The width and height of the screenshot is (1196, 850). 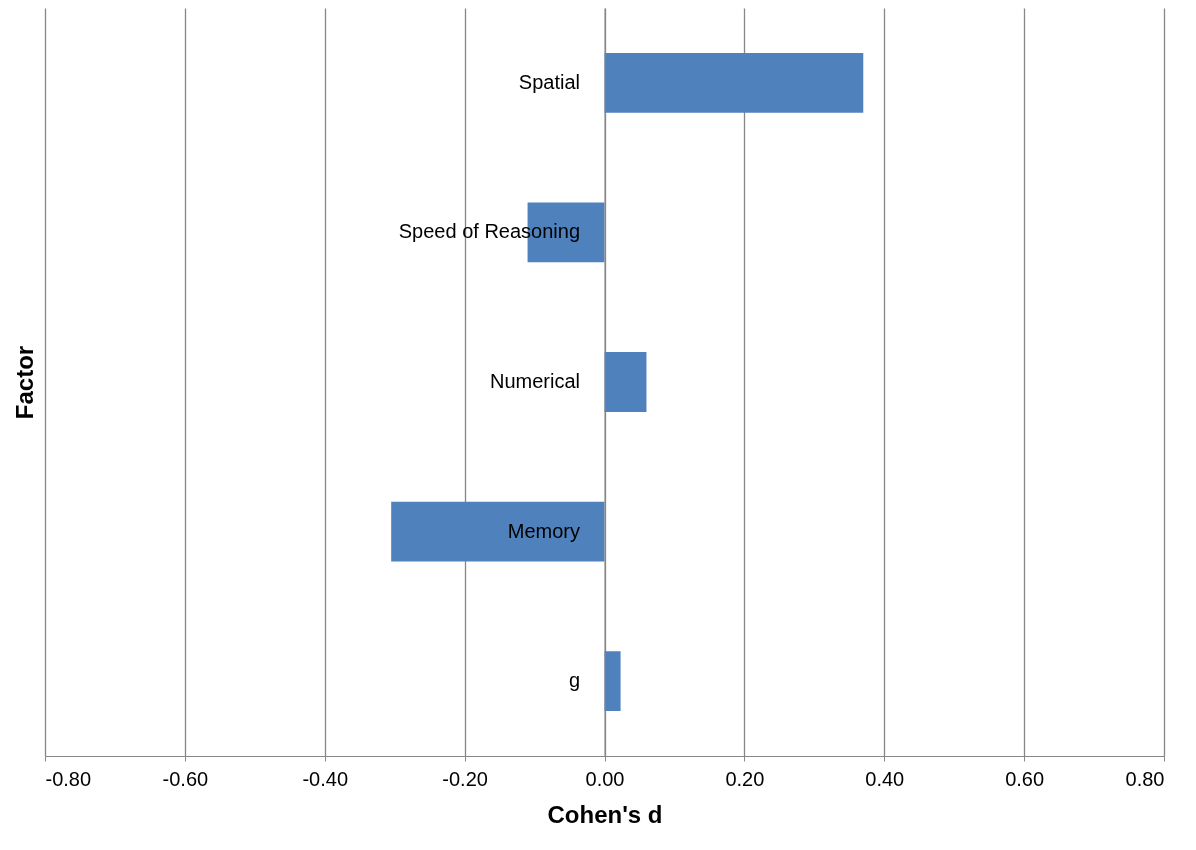 I want to click on x-tick-label: 0.80, so click(x=1145, y=778).